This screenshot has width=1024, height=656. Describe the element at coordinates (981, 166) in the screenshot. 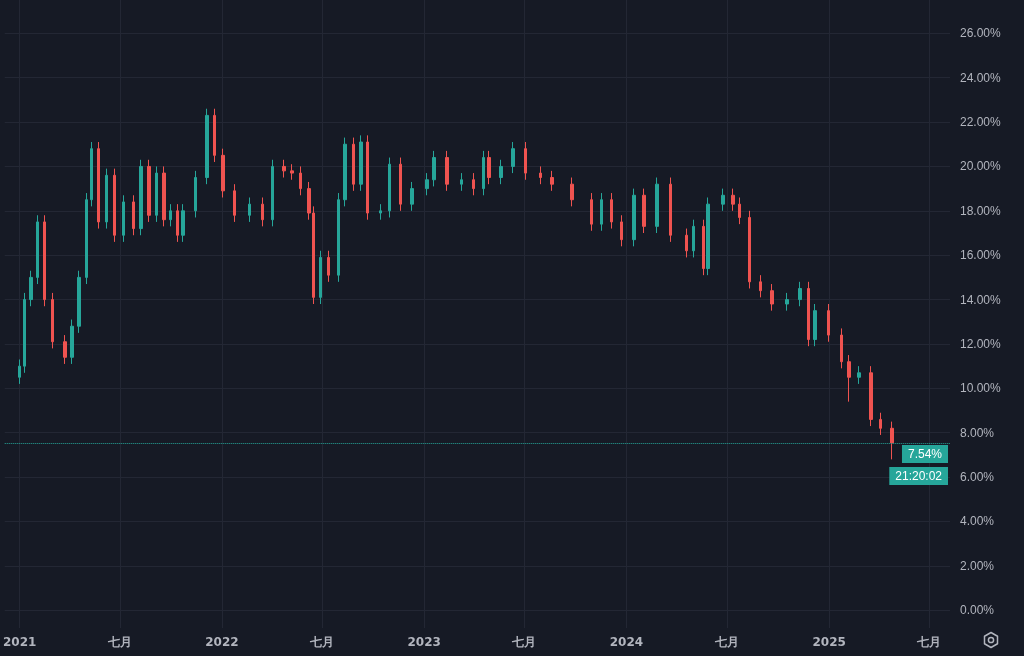

I see `y-tick-label: 20.00%` at that location.